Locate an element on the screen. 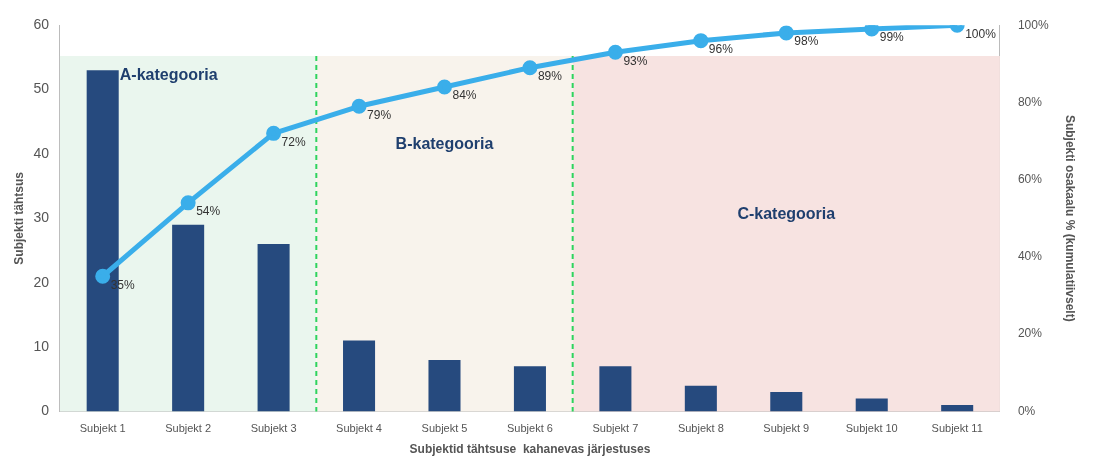 Image resolution: width=1093 pixels, height=469 pixels. x-tick-label: Subjekt 8 is located at coordinates (700, 428).